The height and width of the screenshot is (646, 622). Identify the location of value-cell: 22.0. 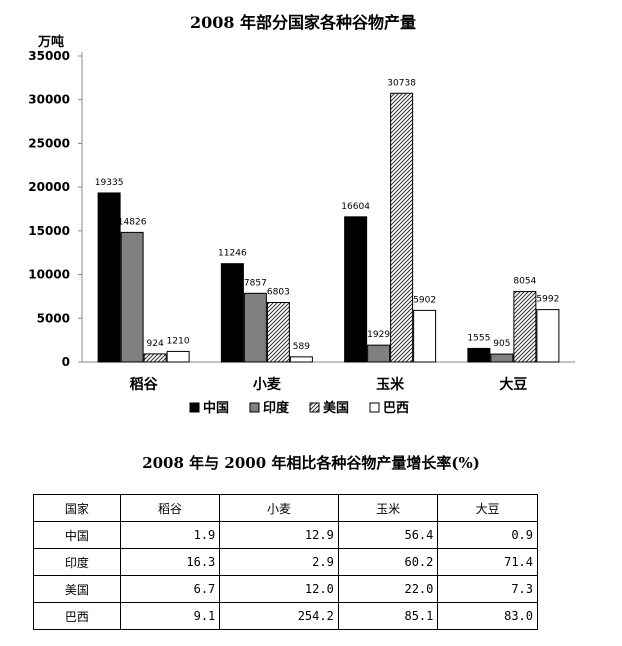
(388, 589).